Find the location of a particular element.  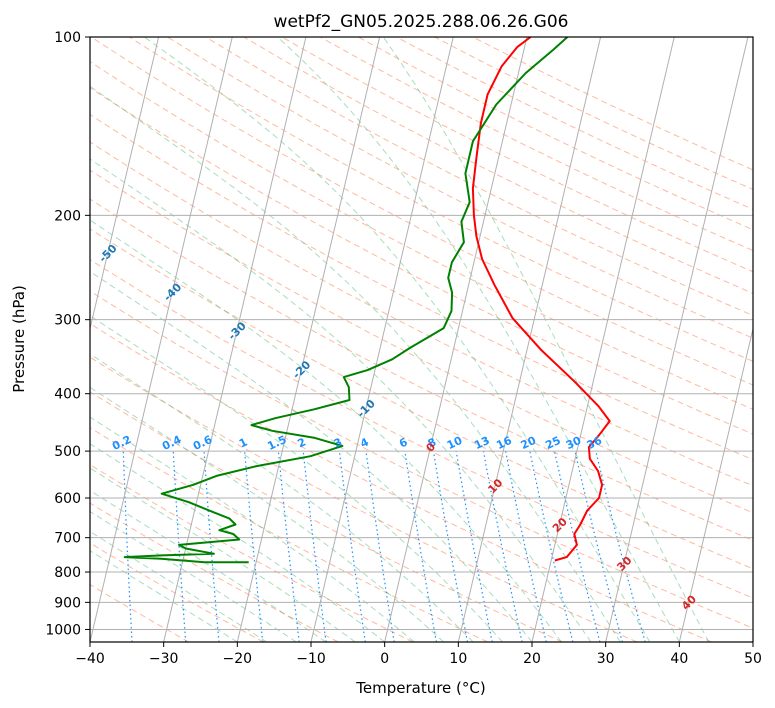

temperature-trace is located at coordinates (541, 299).